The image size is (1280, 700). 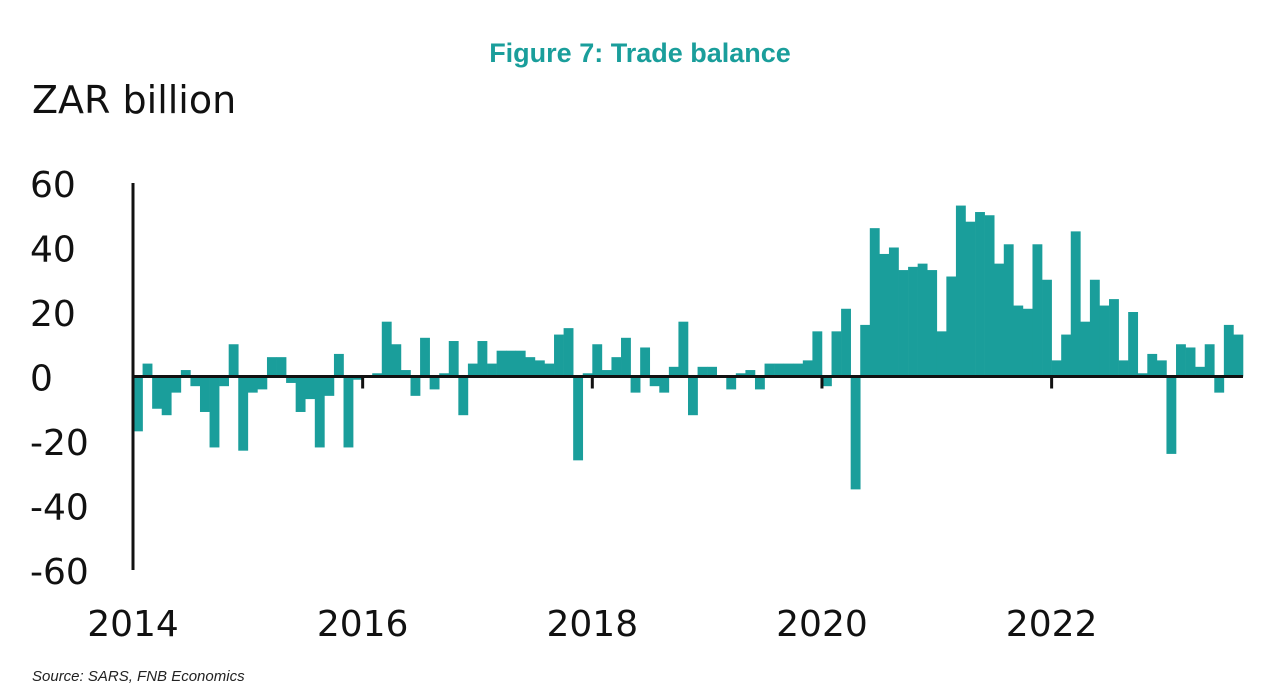 I want to click on y-tick-label: 20, so click(x=53, y=314).